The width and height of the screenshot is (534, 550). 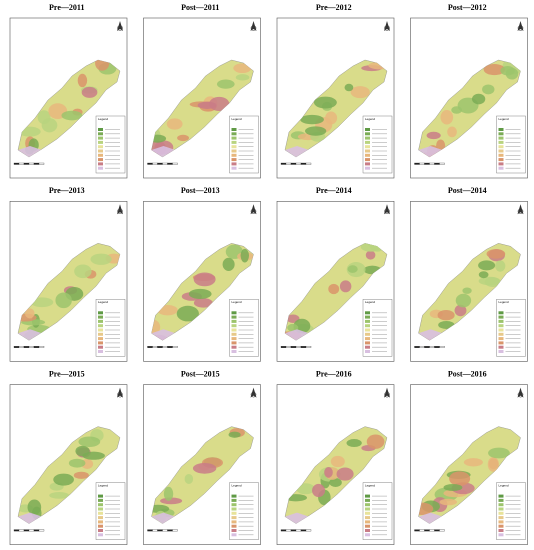 I want to click on map-title: Pre—2012, so click(x=334, y=7).